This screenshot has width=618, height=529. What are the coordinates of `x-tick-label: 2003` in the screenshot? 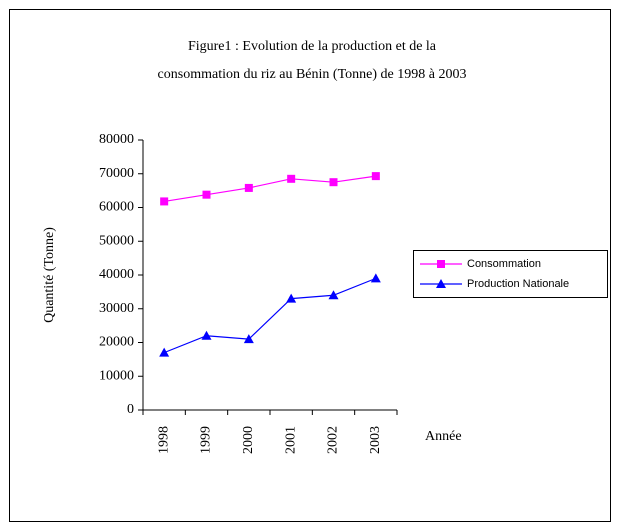 It's located at (375, 440).